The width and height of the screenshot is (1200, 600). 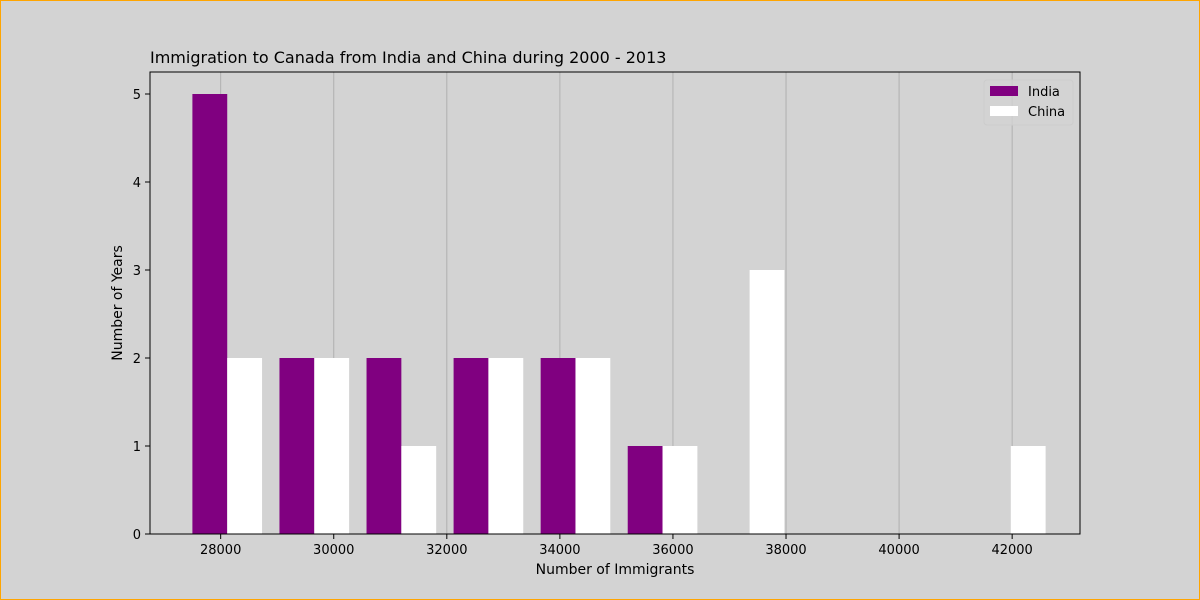 What do you see at coordinates (141, 315) in the screenshot?
I see `y-axis-ticks: 0 1 2 3 4 5` at bounding box center [141, 315].